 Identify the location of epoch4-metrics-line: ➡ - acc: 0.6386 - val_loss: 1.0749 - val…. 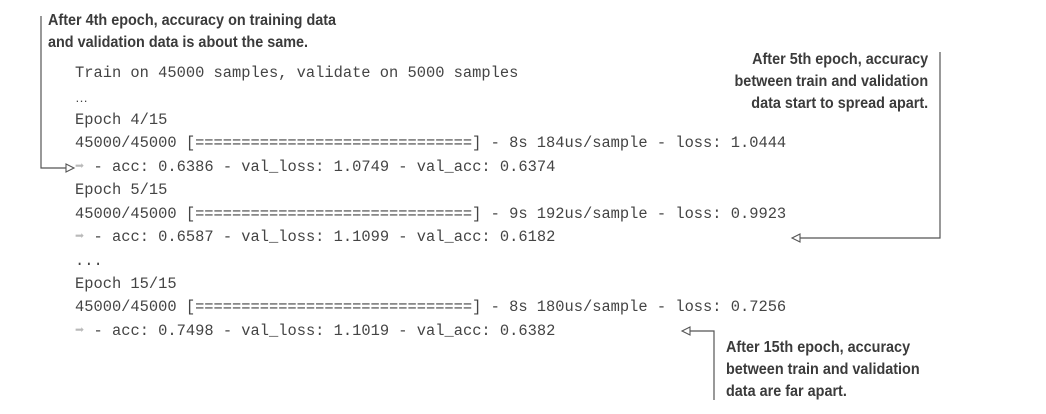
(315, 167).